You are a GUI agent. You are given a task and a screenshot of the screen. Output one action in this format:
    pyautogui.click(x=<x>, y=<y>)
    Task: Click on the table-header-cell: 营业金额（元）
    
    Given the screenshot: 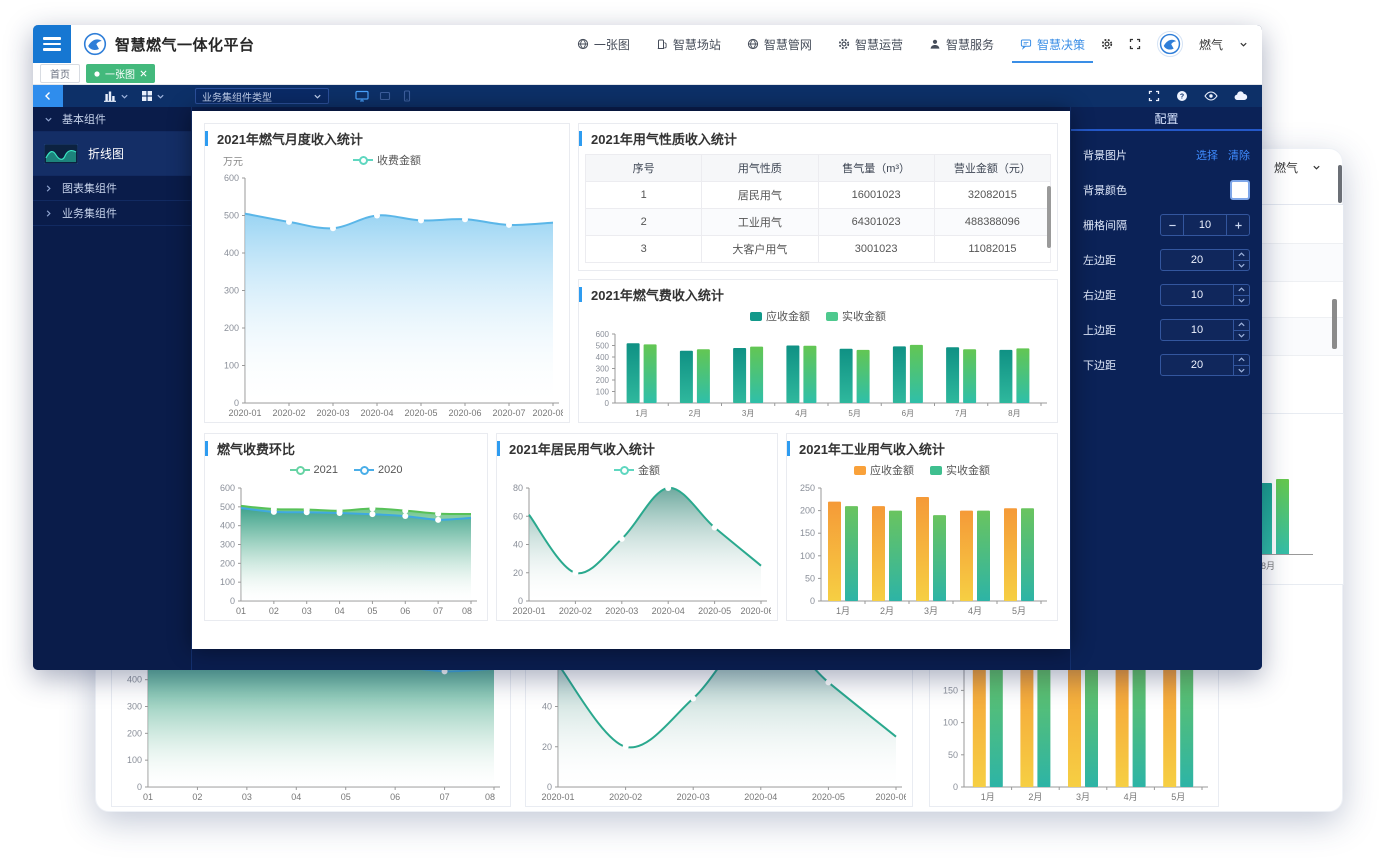 What is the action you would take?
    pyautogui.click(x=992, y=168)
    